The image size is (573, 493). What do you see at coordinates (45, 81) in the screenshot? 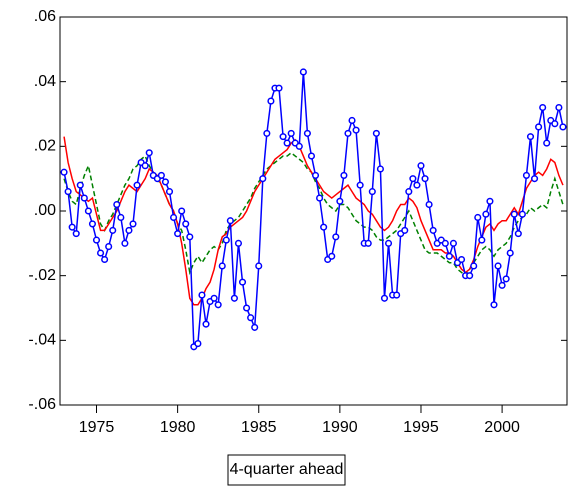
I see `y-tick-label: .04` at bounding box center [45, 81].